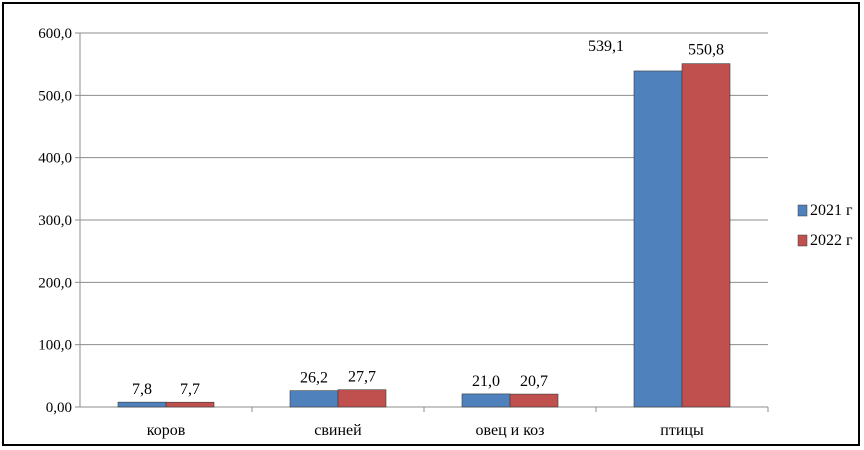  What do you see at coordinates (55, 346) in the screenshot?
I see `y-tick-label: 100,0` at bounding box center [55, 346].